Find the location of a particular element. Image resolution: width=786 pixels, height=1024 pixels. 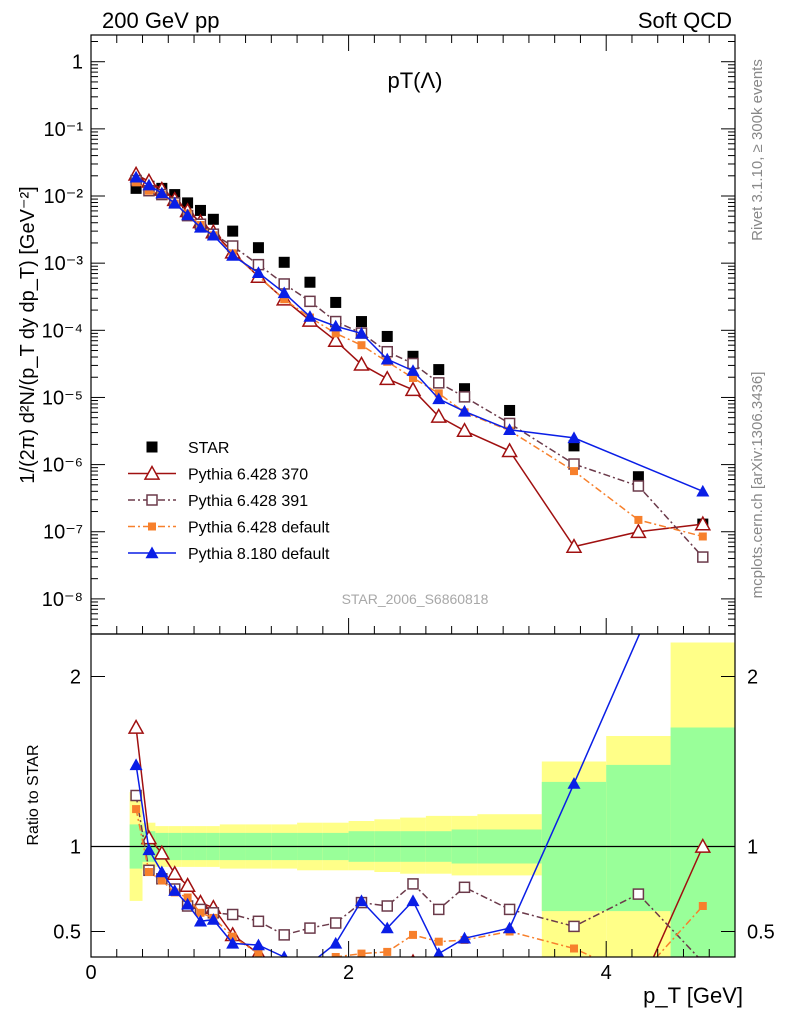

ratio-y-tick-label-left-2: 2 is located at coordinates (75, 678).